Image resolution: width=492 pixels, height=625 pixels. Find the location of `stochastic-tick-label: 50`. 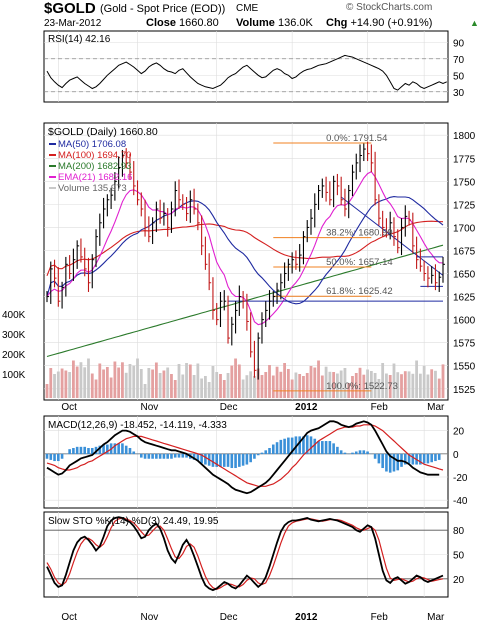

stochastic-tick-label: 50 is located at coordinates (459, 556).